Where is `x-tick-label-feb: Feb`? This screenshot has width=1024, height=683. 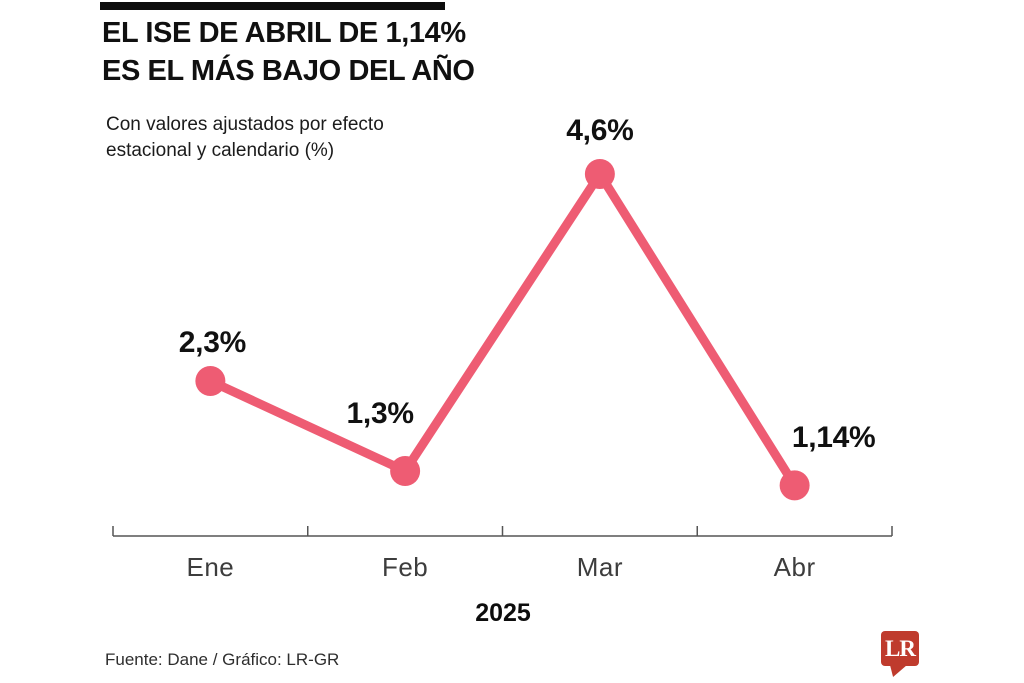
x-tick-label-feb: Feb is located at coordinates (405, 567).